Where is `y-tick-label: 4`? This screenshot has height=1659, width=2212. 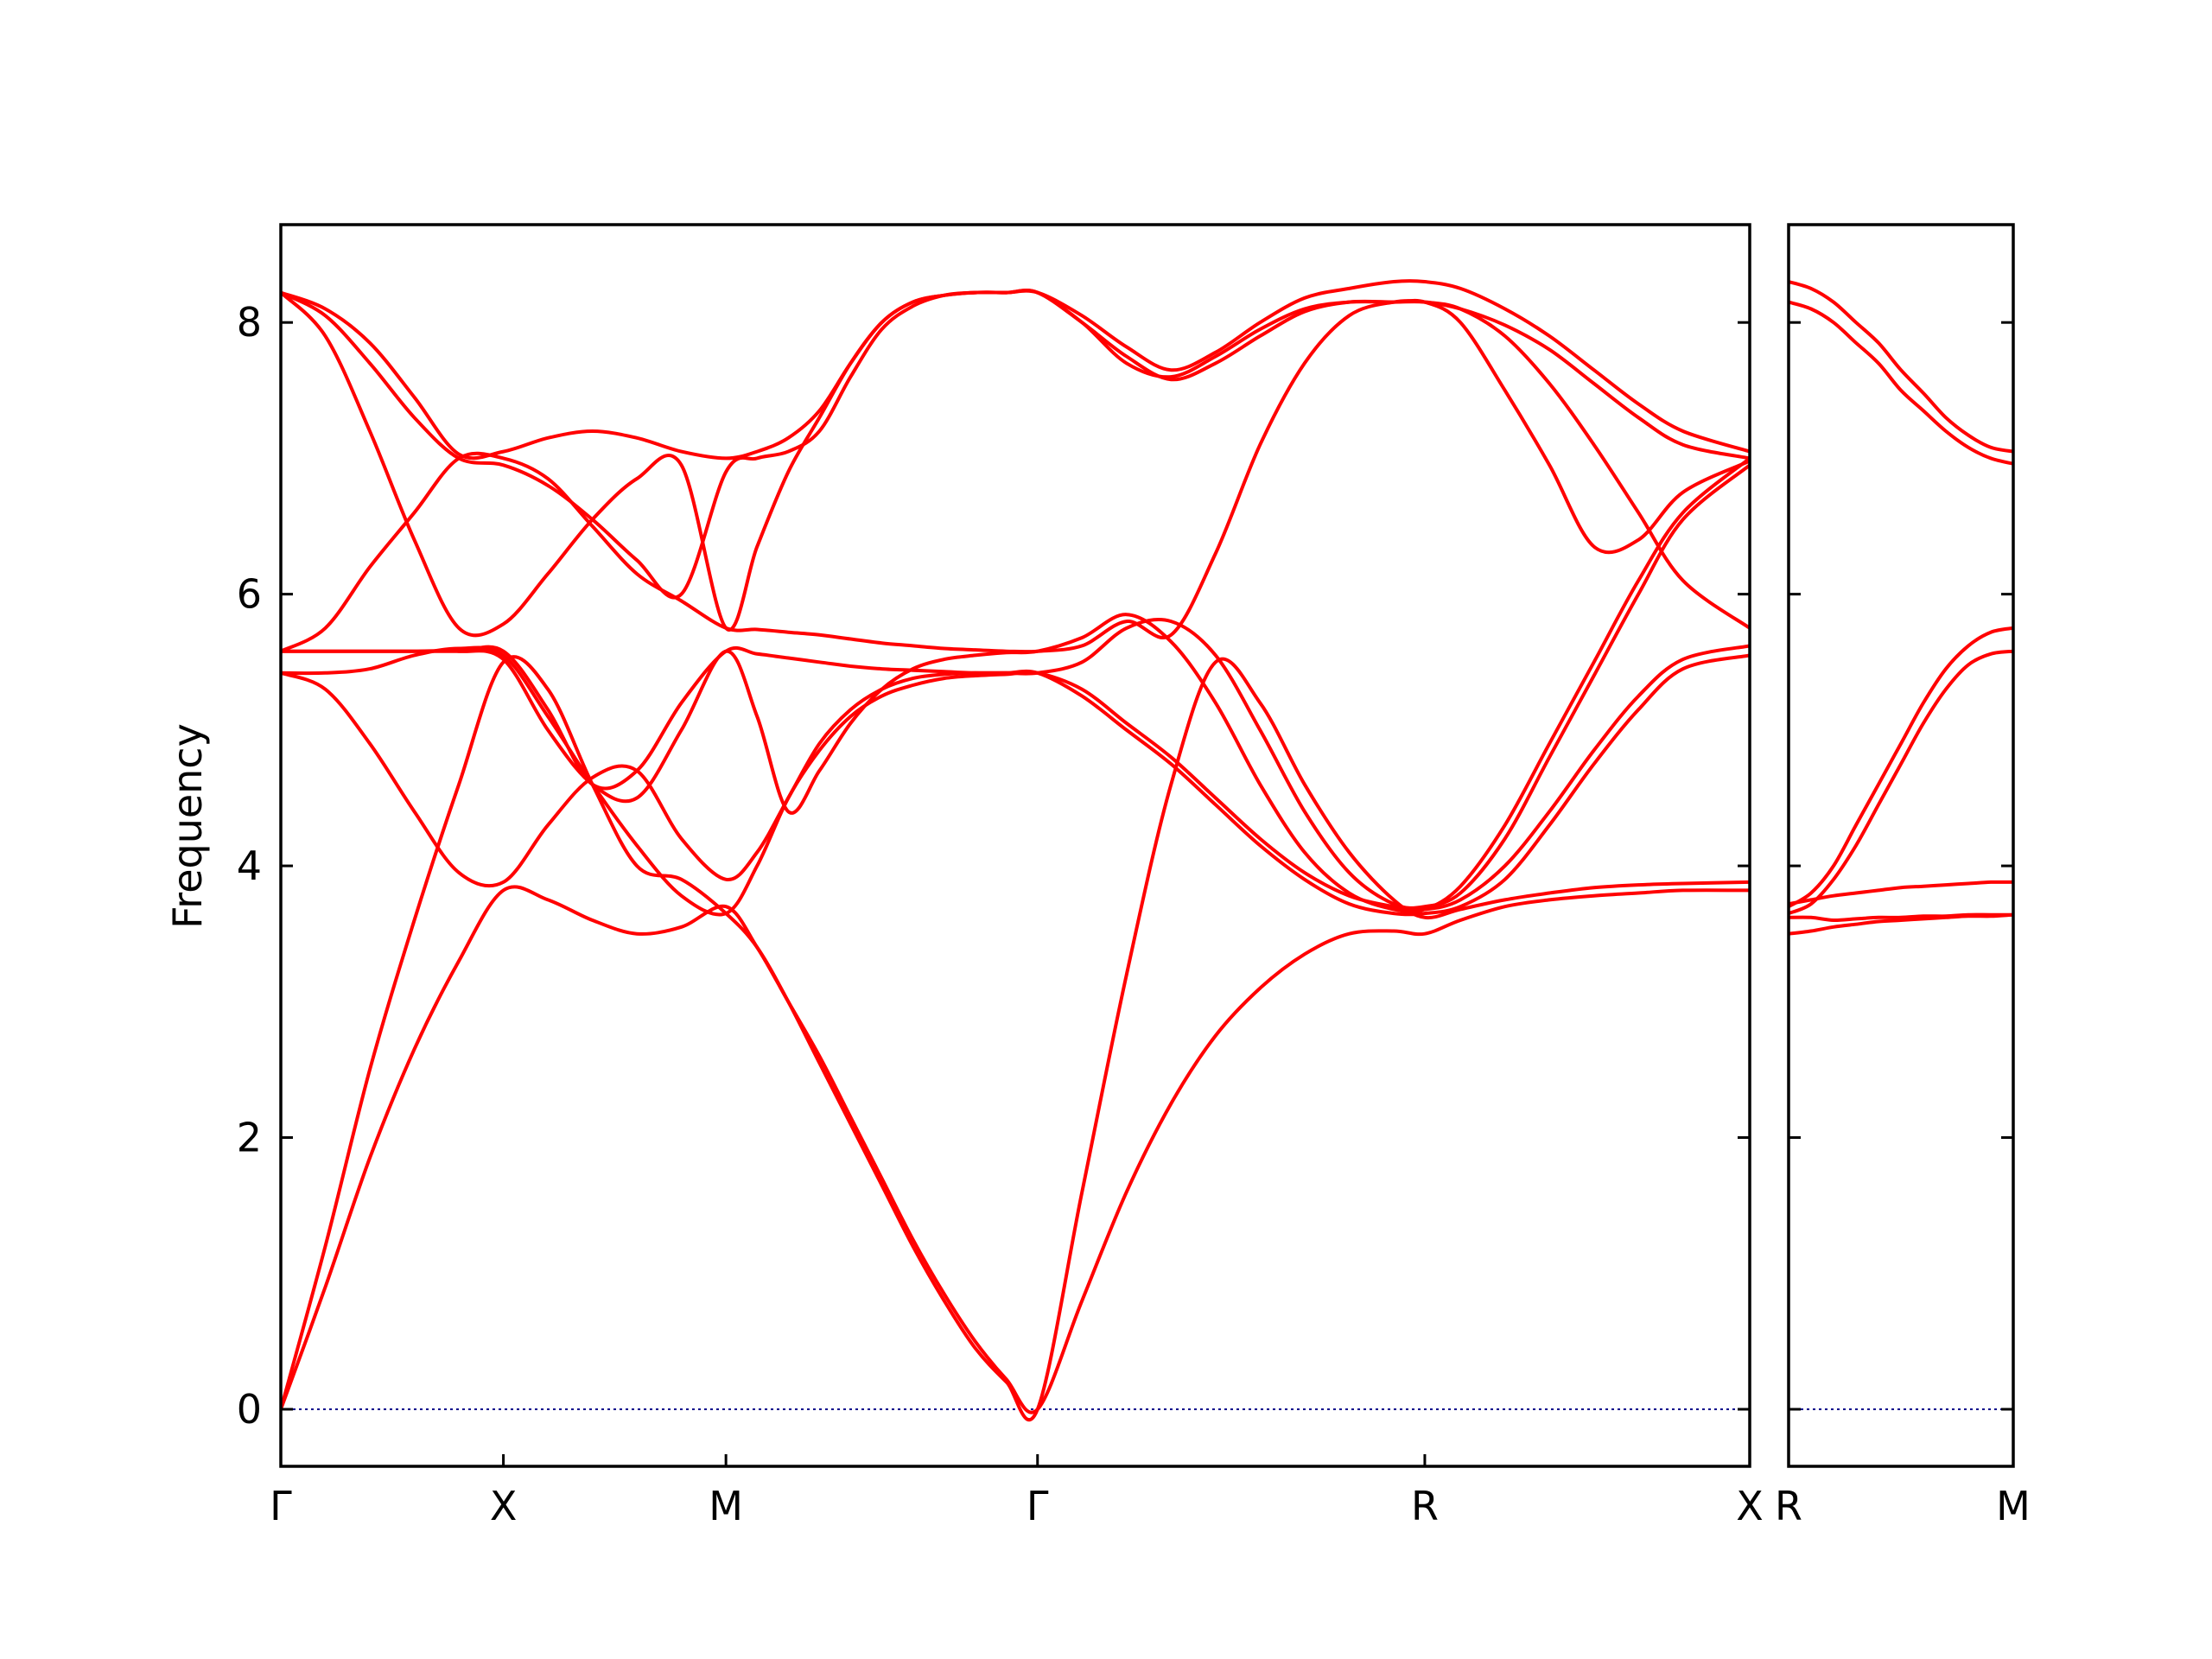
y-tick-label: 4 is located at coordinates (249, 865).